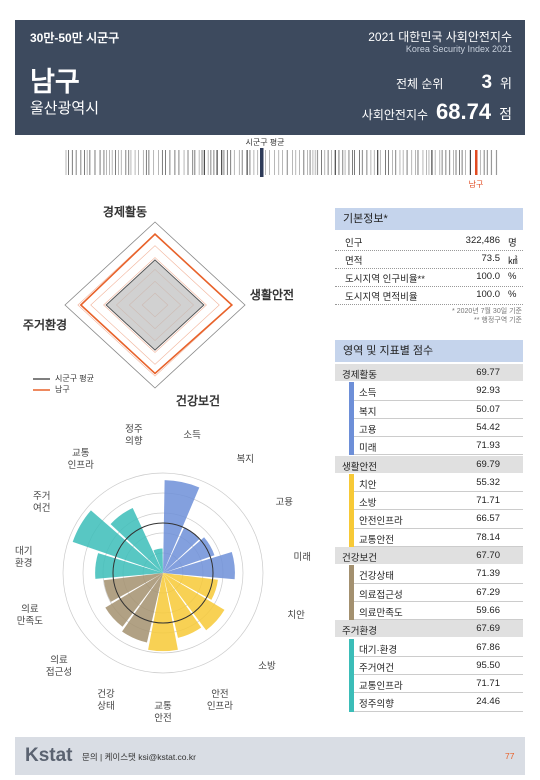 The image size is (540, 780). Describe the element at coordinates (381, 297) in the screenshot. I see `info-label: 도시지역 면적비율` at that location.